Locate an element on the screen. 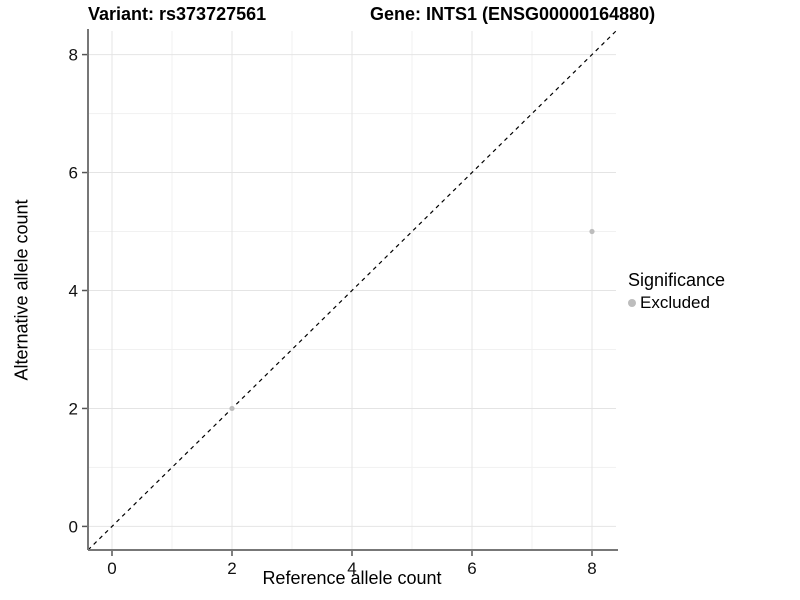 Image resolution: width=800 pixels, height=600 pixels. x-tick-label: 4 is located at coordinates (351, 568).